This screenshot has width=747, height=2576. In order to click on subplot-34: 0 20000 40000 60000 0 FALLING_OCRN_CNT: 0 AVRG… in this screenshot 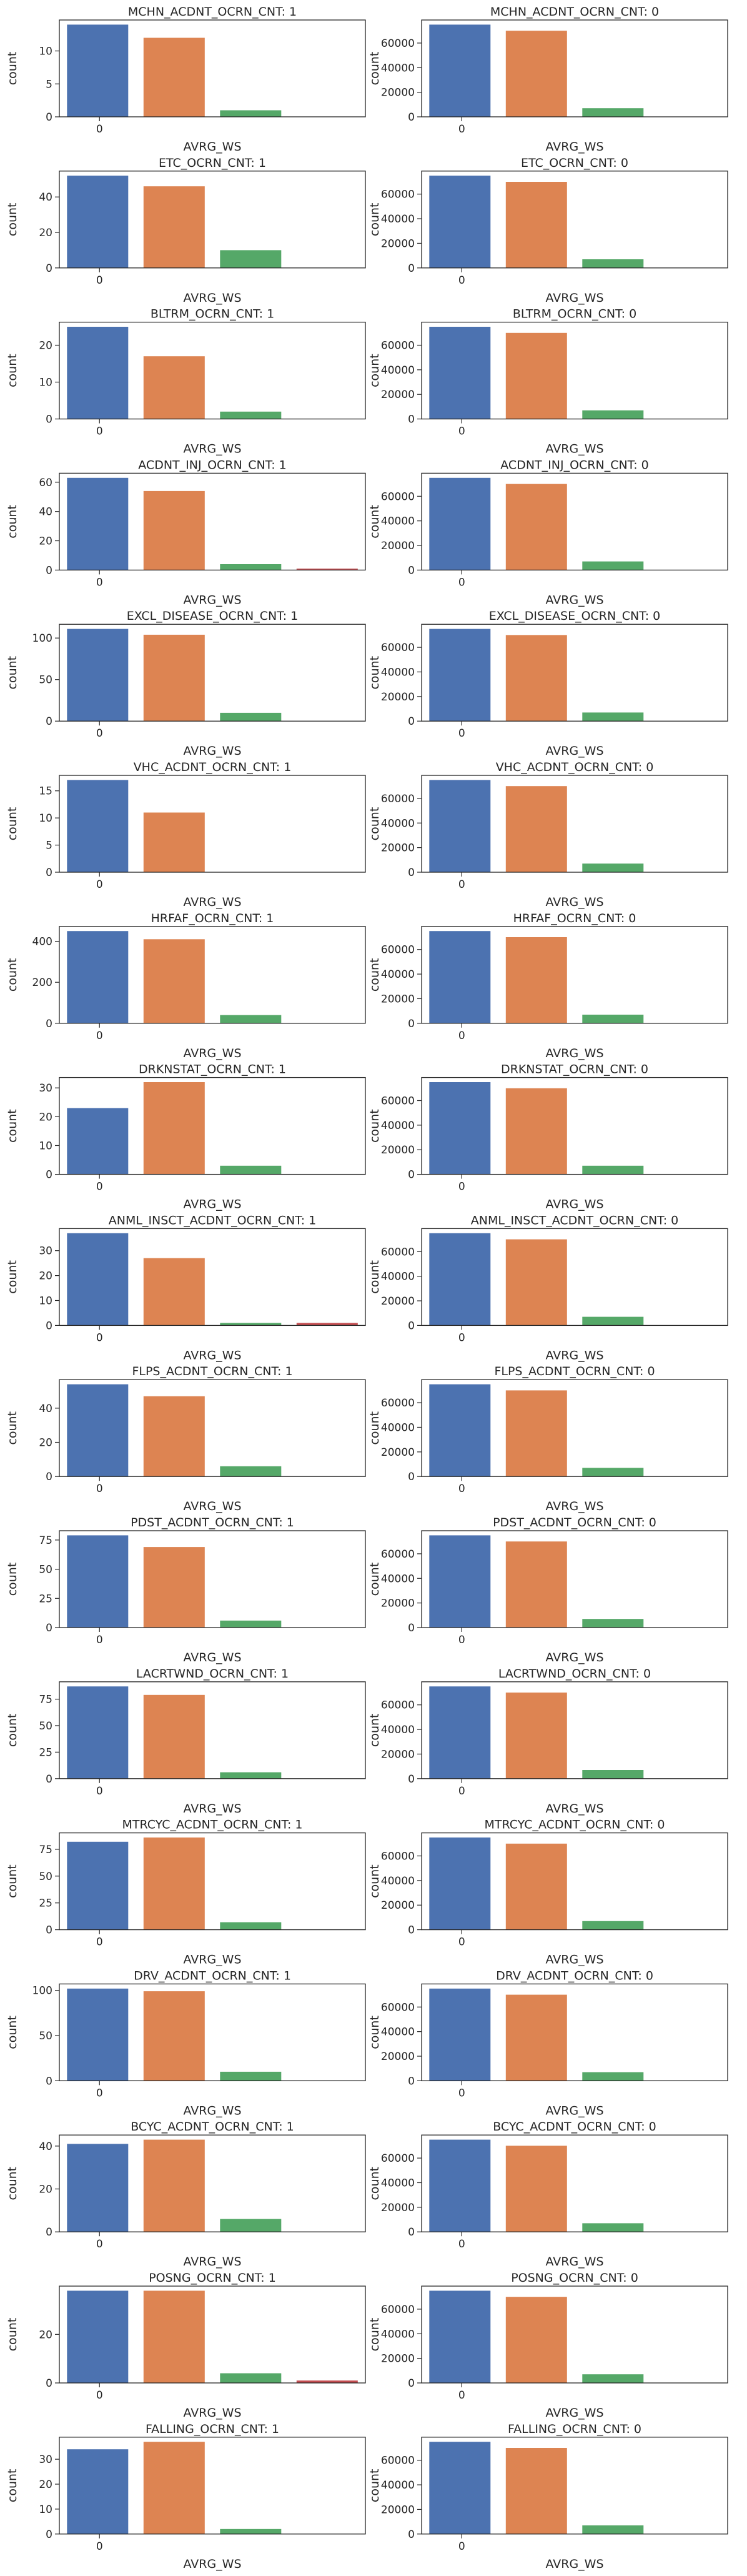, I will do `click(548, 2496)`.